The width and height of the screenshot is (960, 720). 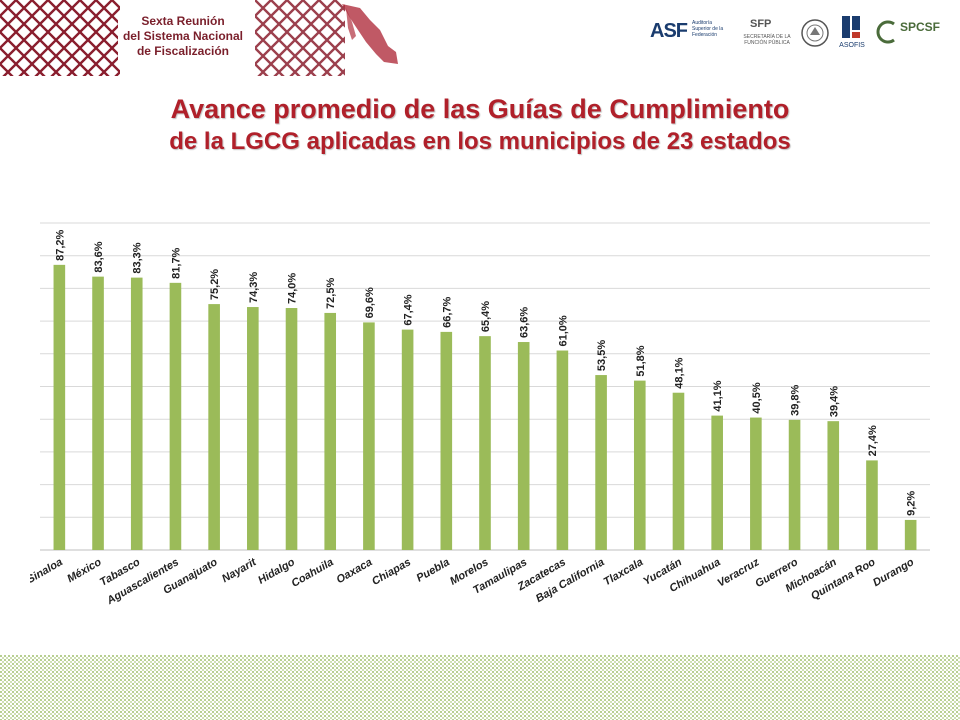 I want to click on footer-dot-pattern, so click(x=480, y=687).